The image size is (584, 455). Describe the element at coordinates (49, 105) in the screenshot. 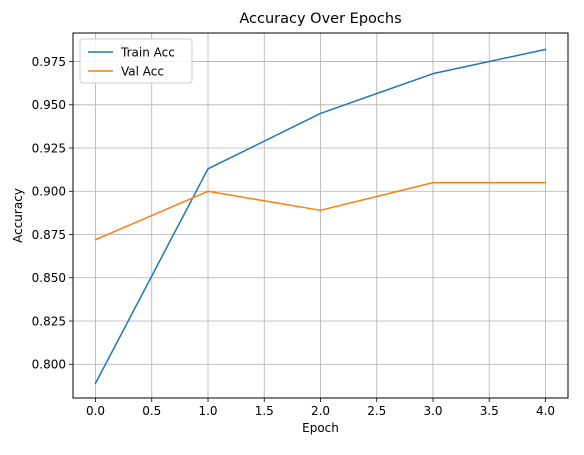

I see `y-tick-label: 0.950` at that location.